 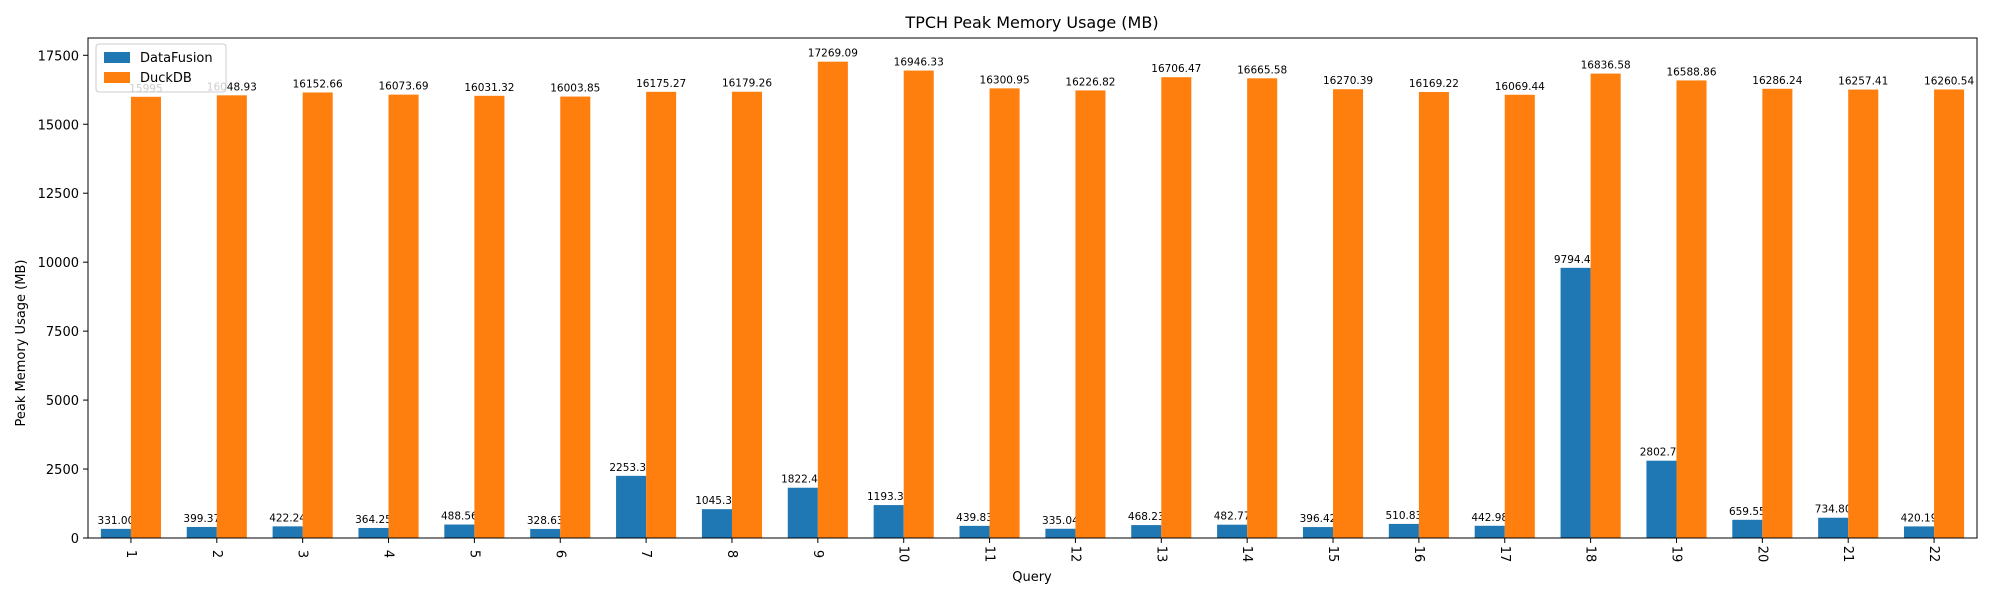 What do you see at coordinates (1146, 531) in the screenshot?
I see `bar-datafusion-q13` at bounding box center [1146, 531].